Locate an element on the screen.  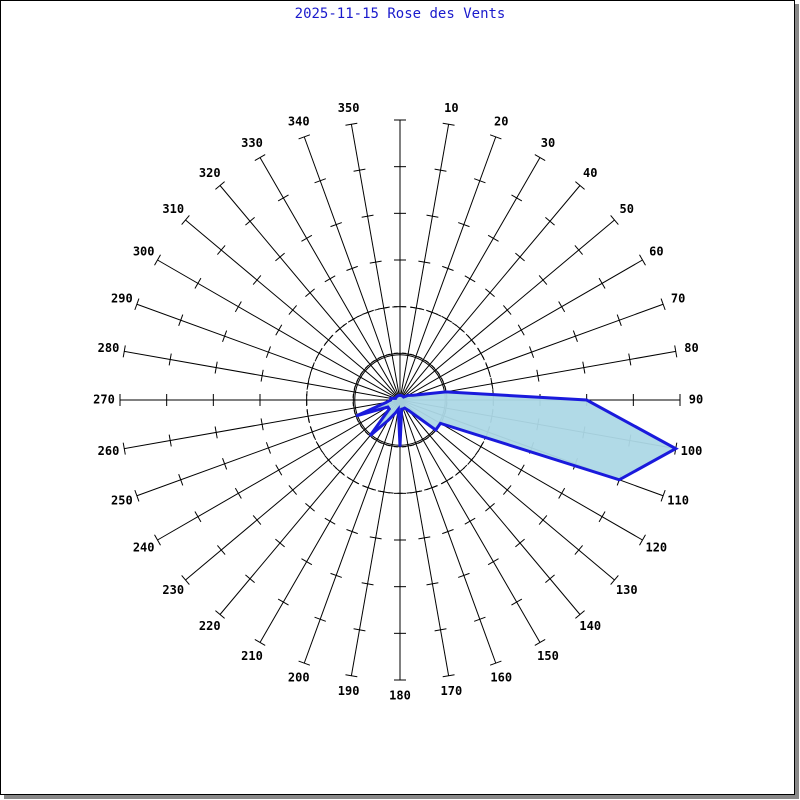
direction-label: 40 is located at coordinates (590, 173).